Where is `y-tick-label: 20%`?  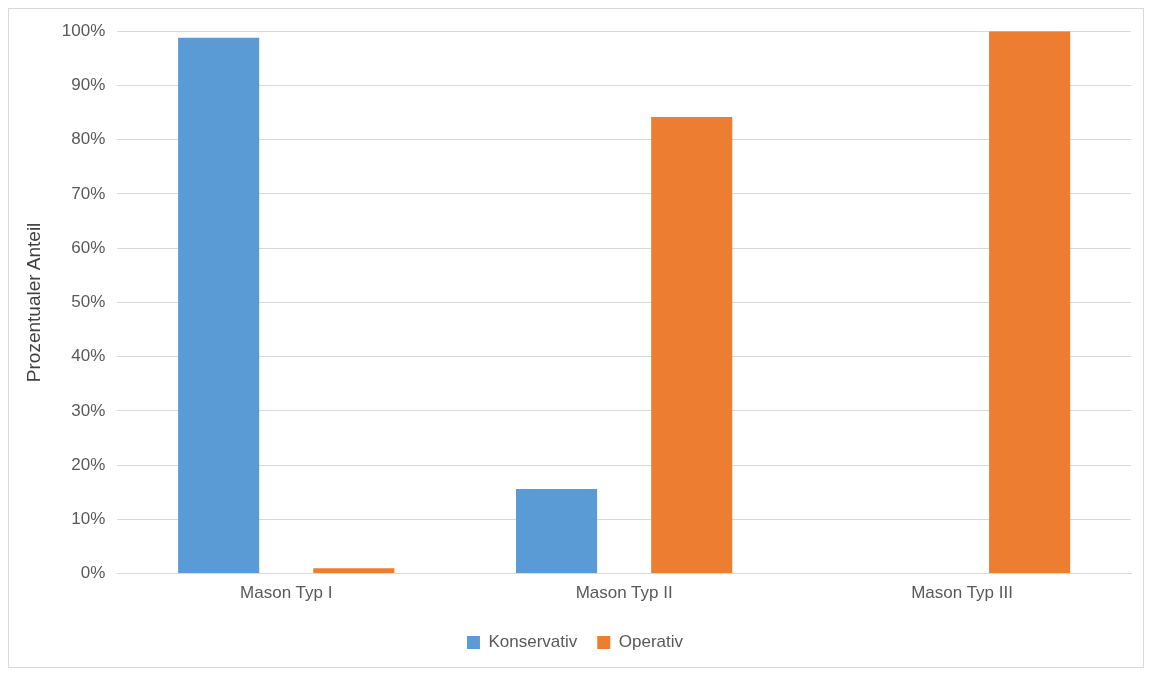
y-tick-label: 20% is located at coordinates (88, 464).